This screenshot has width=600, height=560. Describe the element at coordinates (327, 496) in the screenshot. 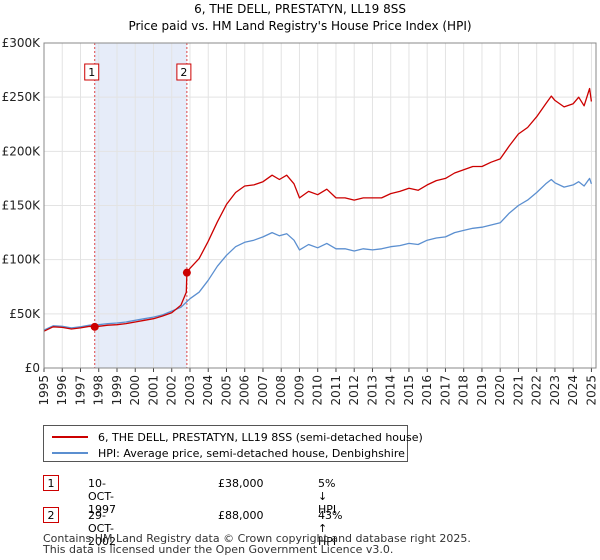

I see `event-hpi: 5% ↓ HPI` at that location.